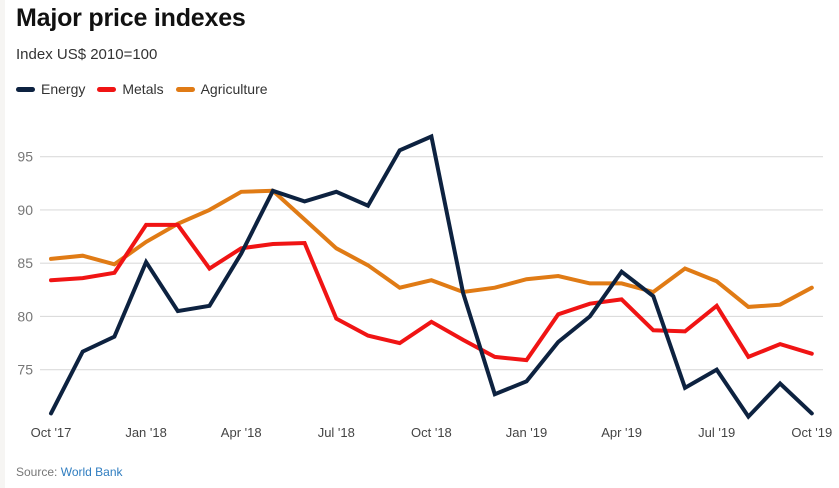  Describe the element at coordinates (241, 432) in the screenshot. I see `x-tick-label: Apr '18` at that location.